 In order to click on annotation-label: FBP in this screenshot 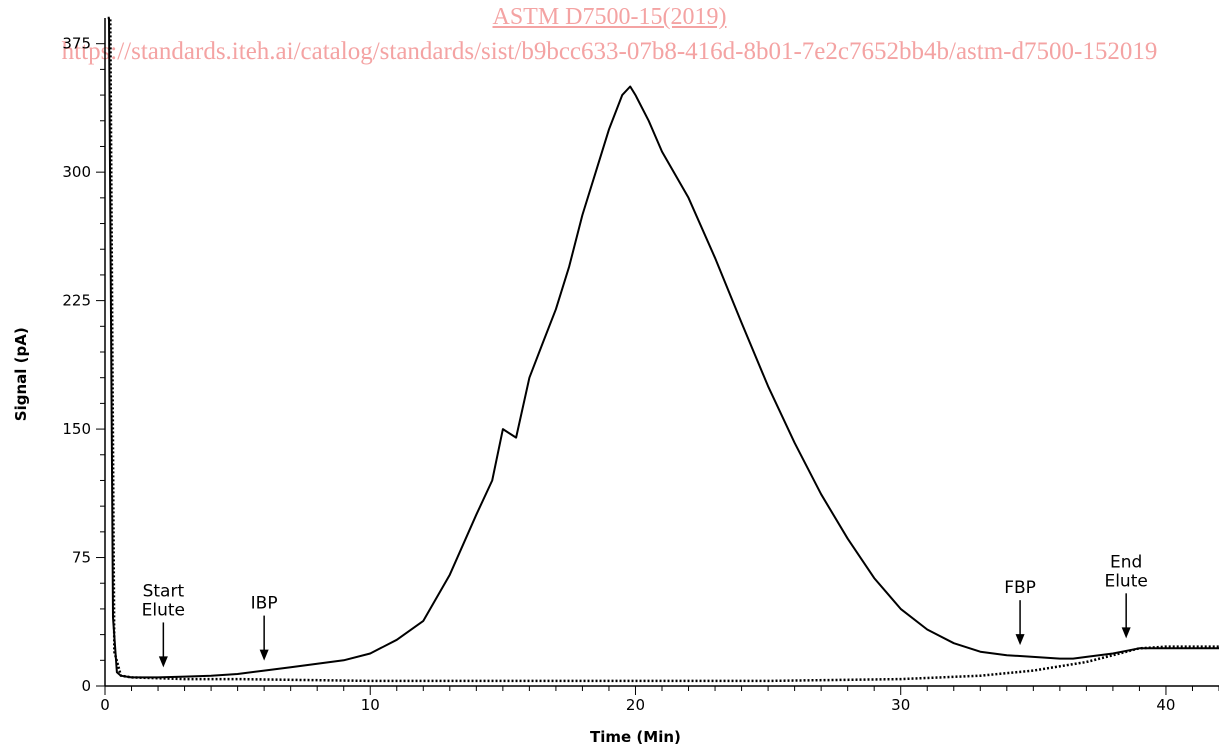, I will do `click(1020, 588)`.